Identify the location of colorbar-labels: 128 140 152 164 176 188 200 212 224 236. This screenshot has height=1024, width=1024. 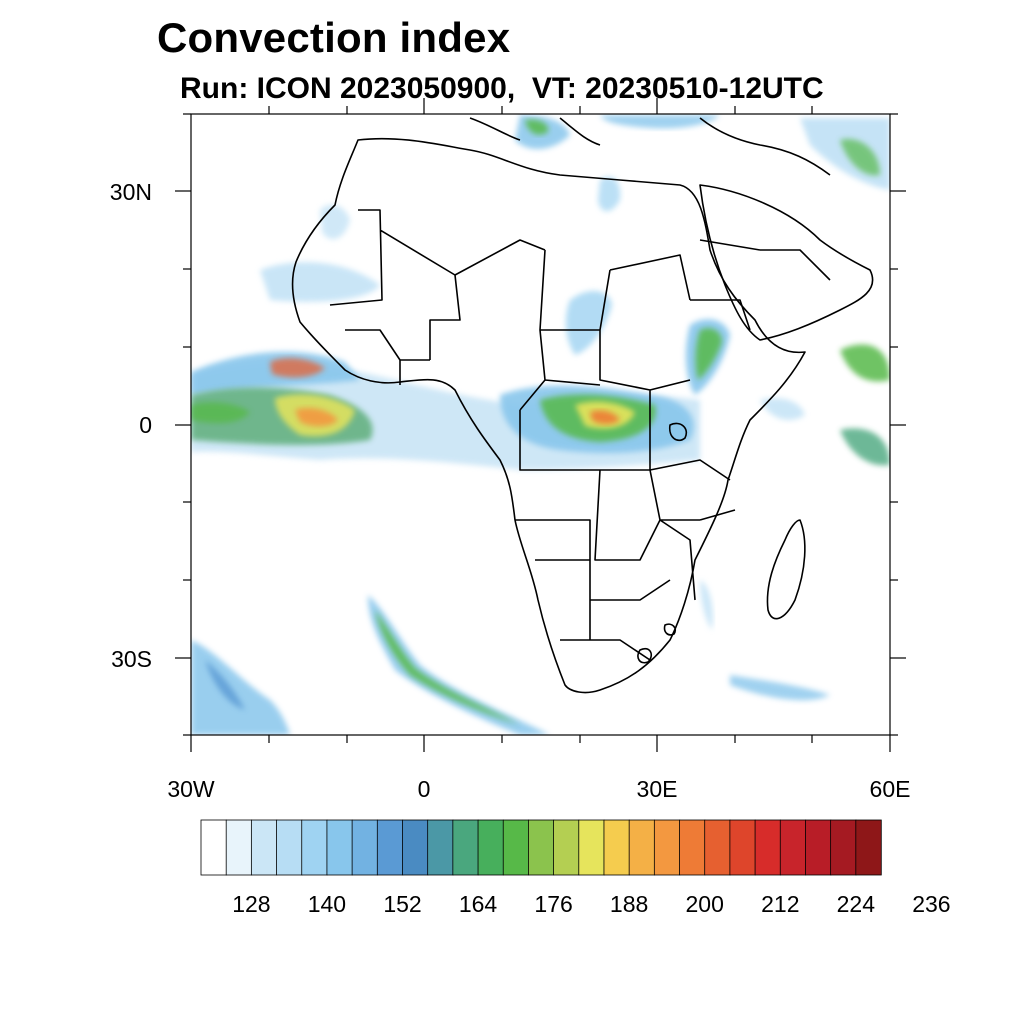
(591, 904).